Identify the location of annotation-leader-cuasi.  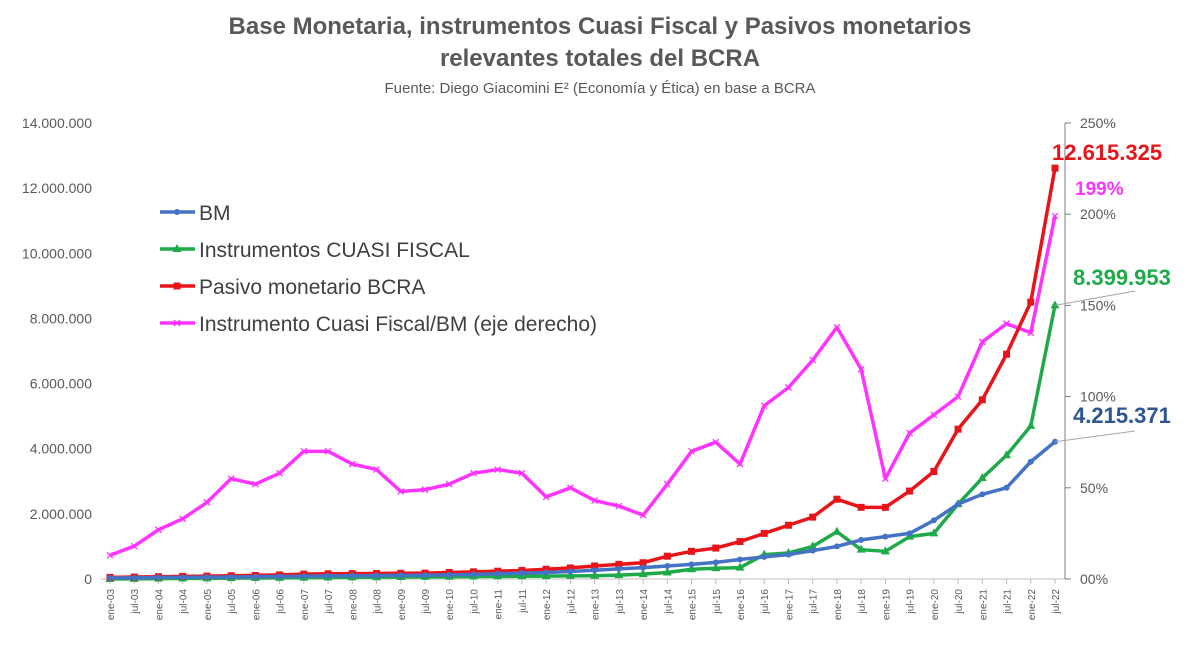
(1095, 298).